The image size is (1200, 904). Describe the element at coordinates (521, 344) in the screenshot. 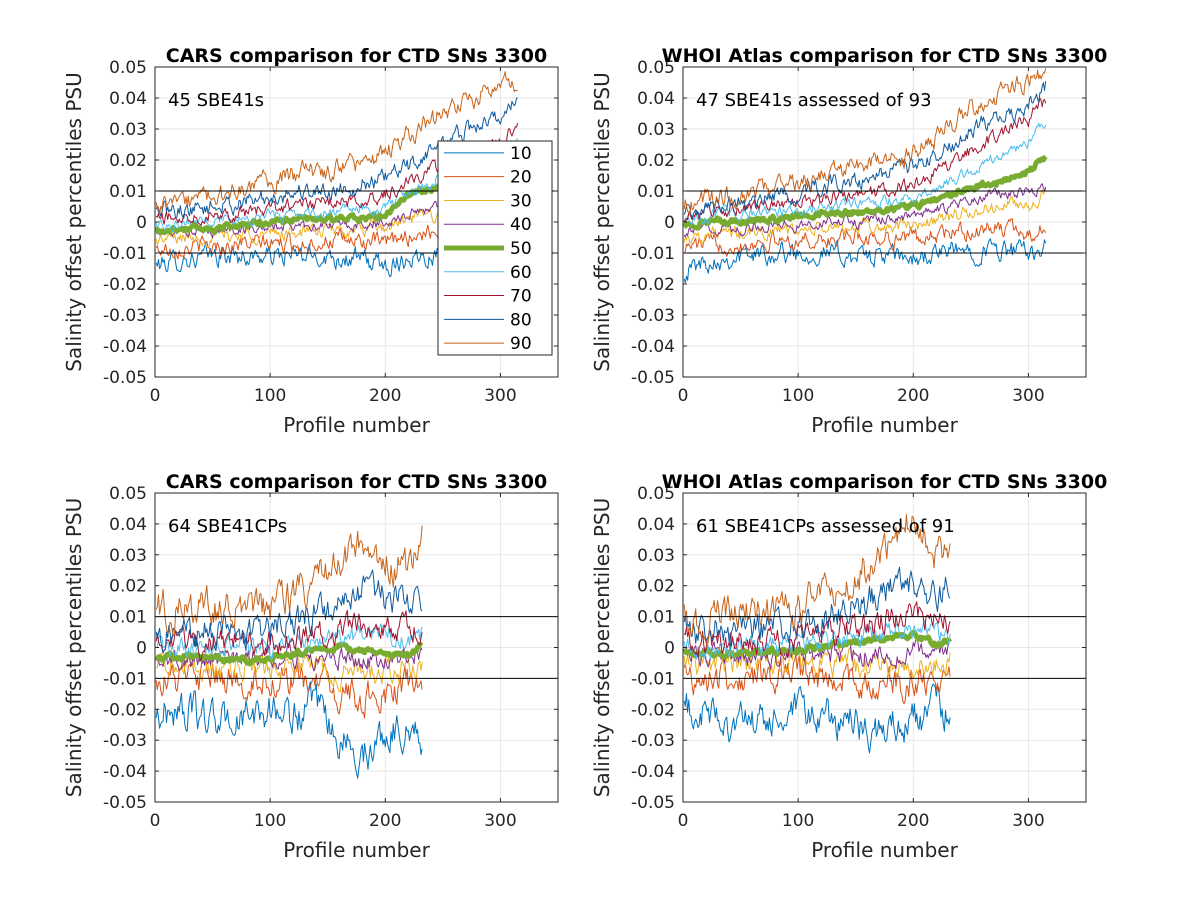

I see `legend-label-90: 90` at that location.